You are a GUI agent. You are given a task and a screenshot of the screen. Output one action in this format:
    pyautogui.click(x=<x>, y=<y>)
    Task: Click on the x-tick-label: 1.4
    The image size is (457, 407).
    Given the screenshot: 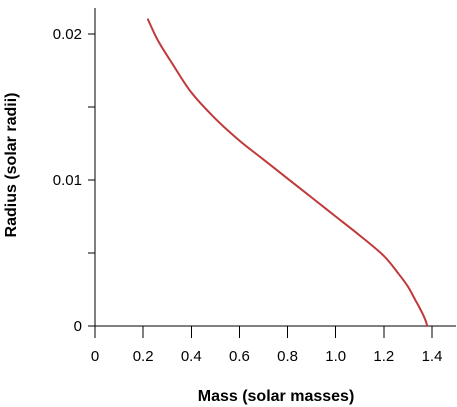 What is the action you would take?
    pyautogui.click(x=432, y=356)
    